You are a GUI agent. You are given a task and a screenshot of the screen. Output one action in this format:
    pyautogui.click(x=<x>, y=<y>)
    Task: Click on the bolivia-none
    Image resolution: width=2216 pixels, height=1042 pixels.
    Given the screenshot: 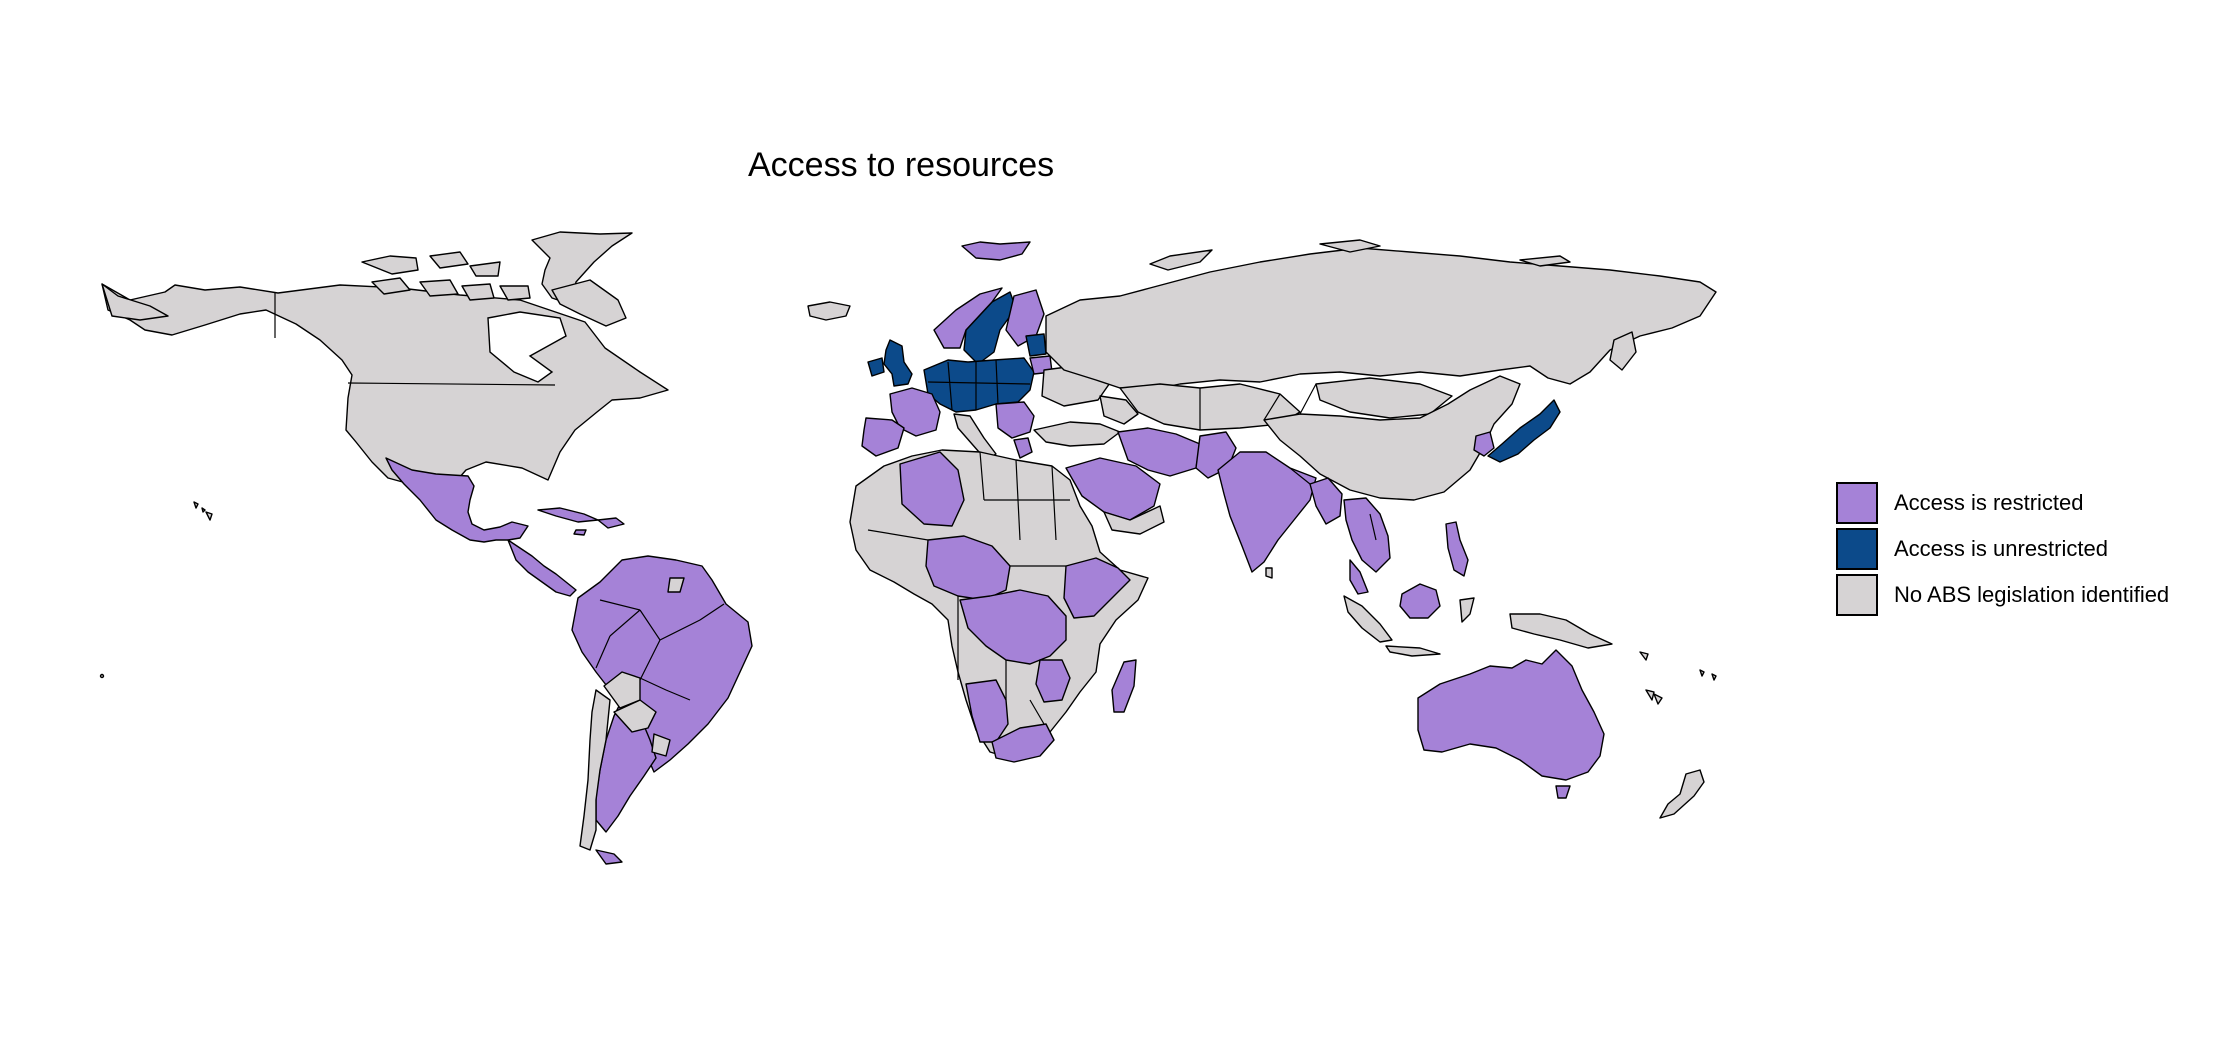 What is the action you would take?
    pyautogui.click(x=622, y=690)
    